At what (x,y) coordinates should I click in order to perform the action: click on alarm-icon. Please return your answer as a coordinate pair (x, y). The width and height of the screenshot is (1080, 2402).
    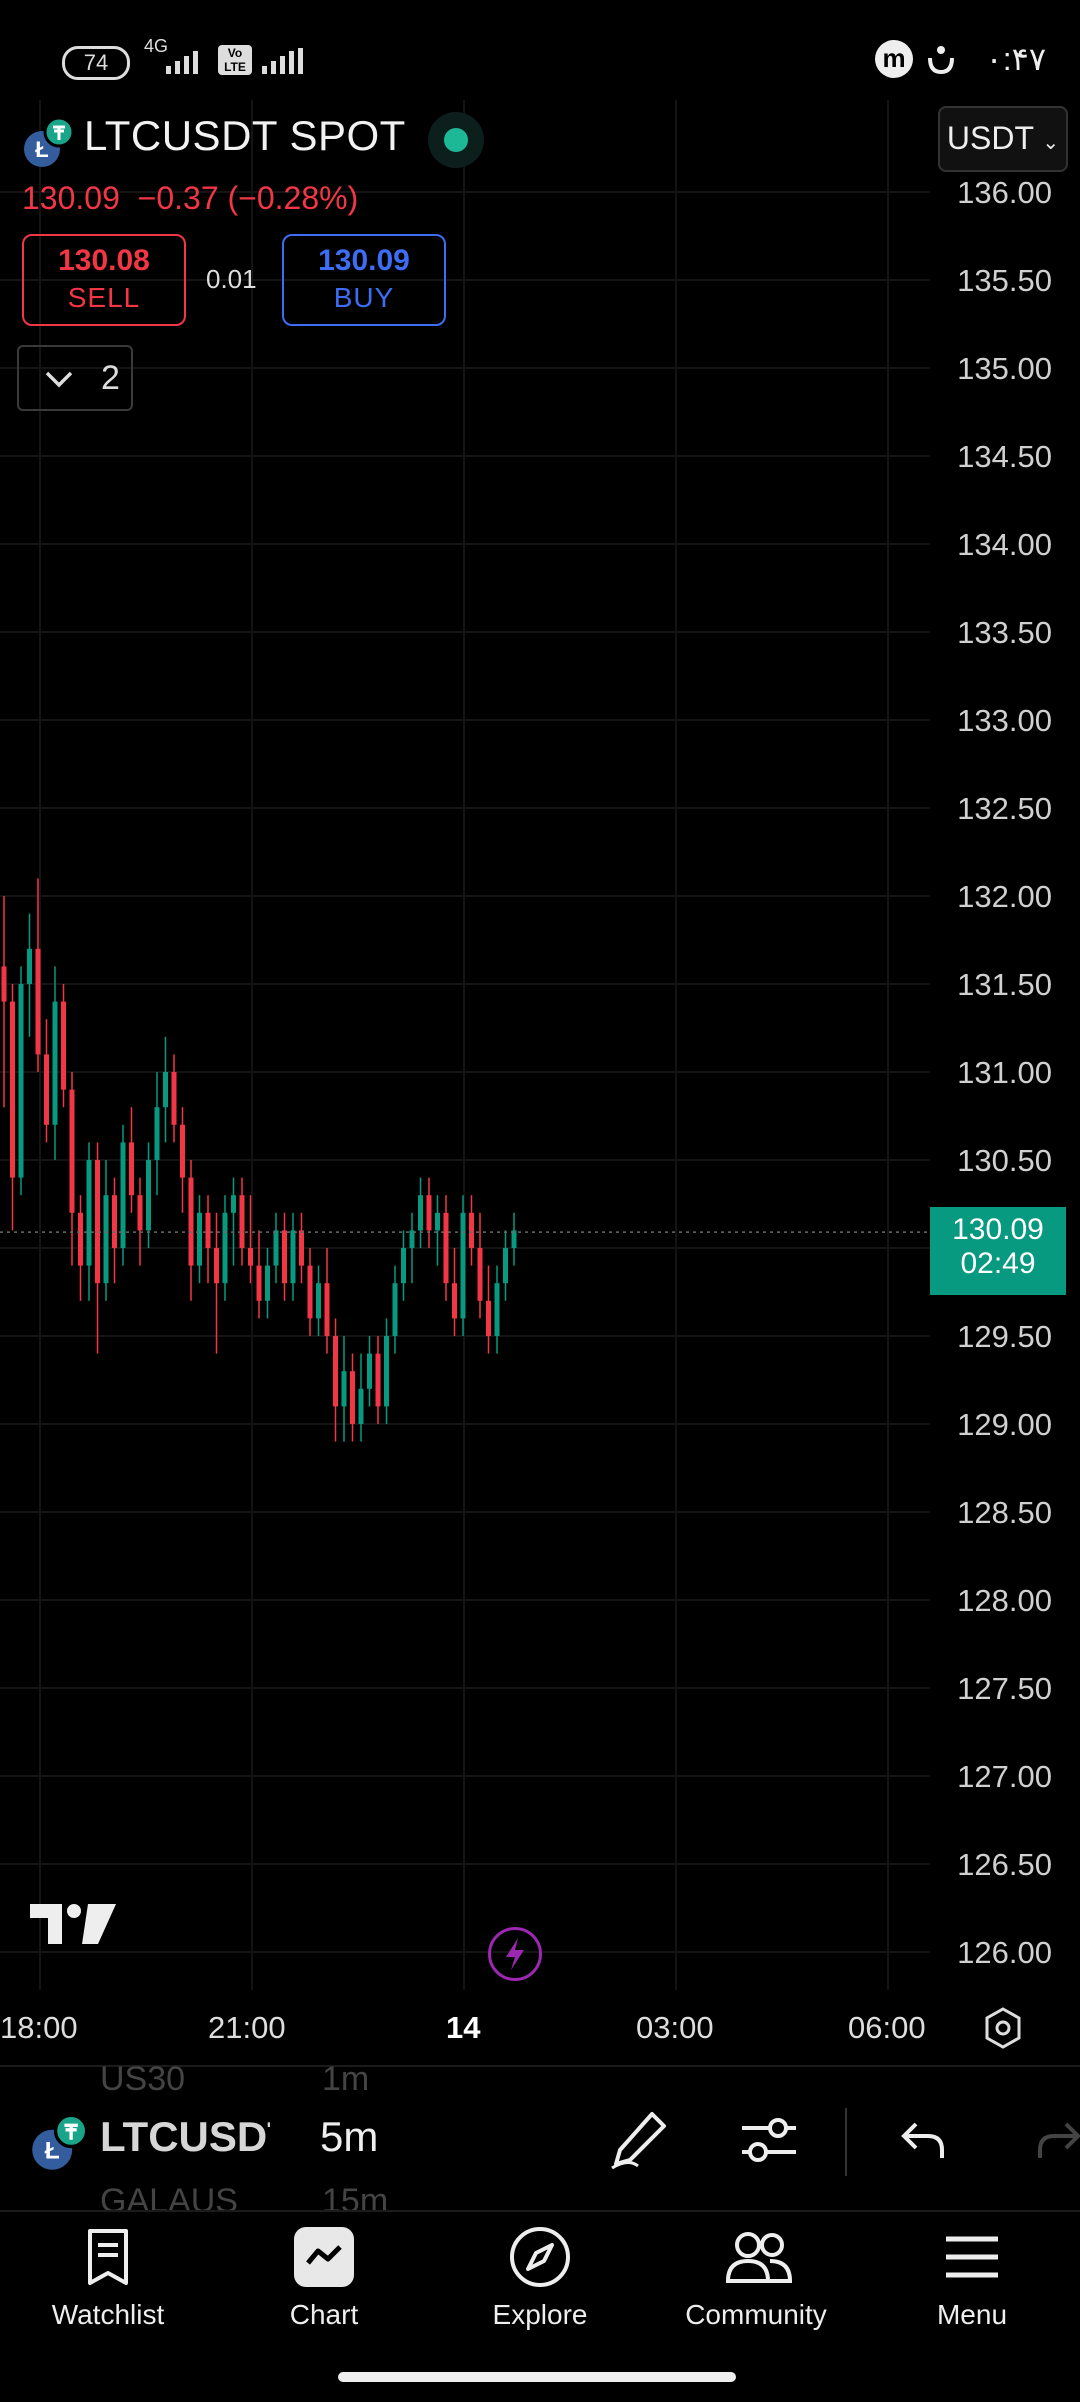
    Looking at the image, I should click on (941, 61).